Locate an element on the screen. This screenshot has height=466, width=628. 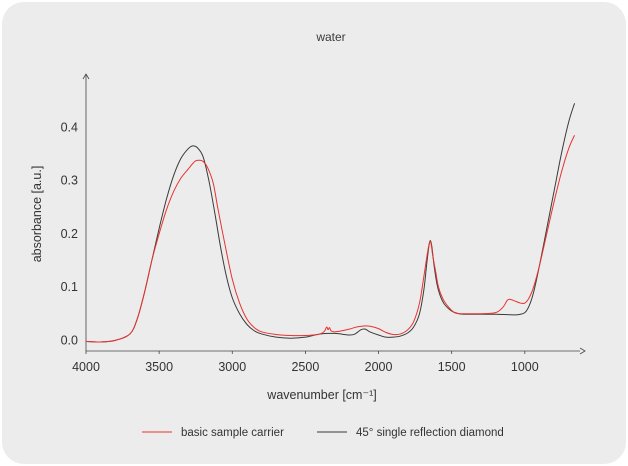
y-tick-label: 0.2 is located at coordinates (69, 234).